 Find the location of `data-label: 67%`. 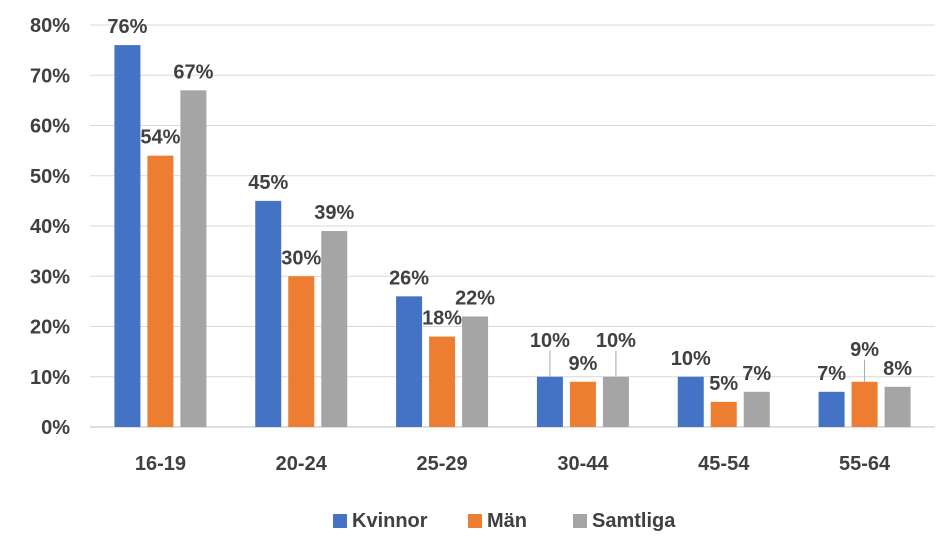

data-label: 67% is located at coordinates (193, 72).